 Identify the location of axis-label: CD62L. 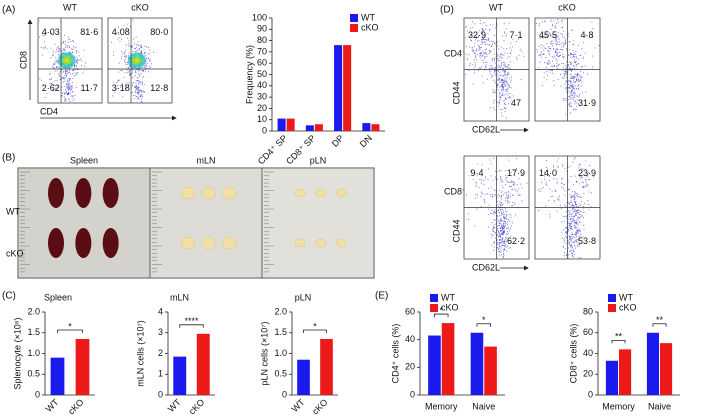
(486, 267).